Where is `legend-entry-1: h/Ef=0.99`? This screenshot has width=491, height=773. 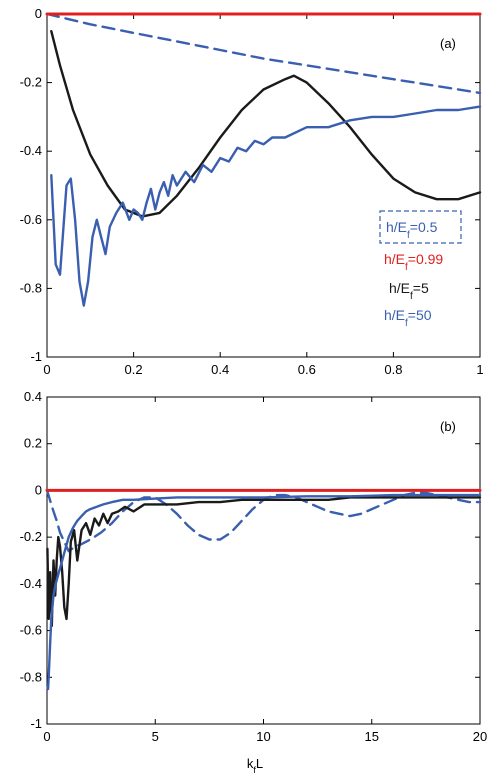
legend-entry-1: h/Ef=0.99 is located at coordinates (413, 262).